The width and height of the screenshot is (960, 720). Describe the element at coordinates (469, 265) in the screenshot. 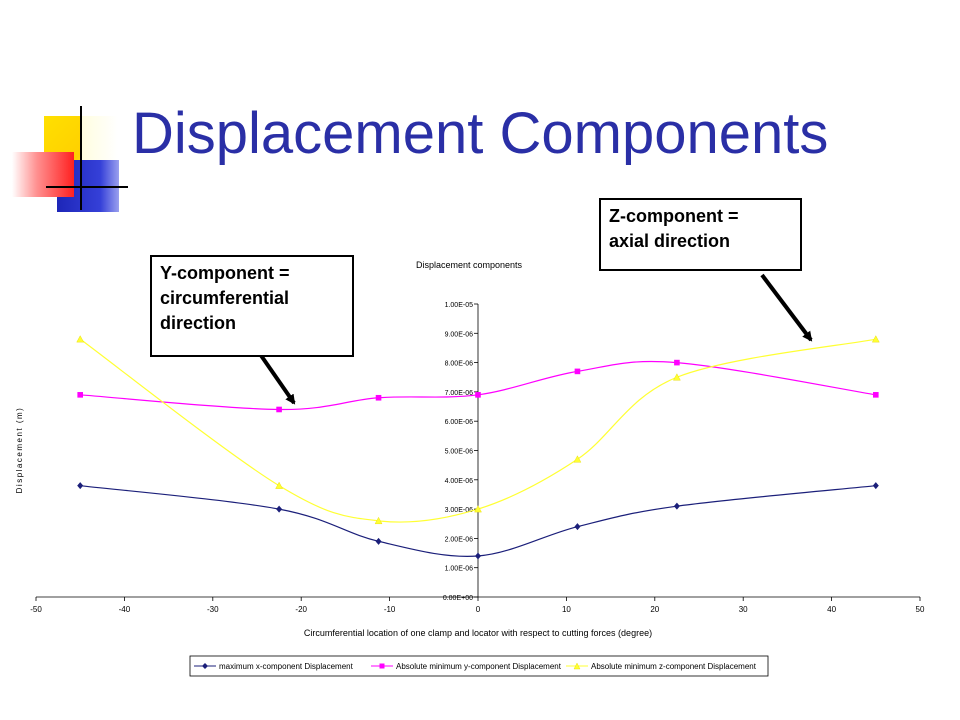

I see `chart-title: Displacement components` at that location.